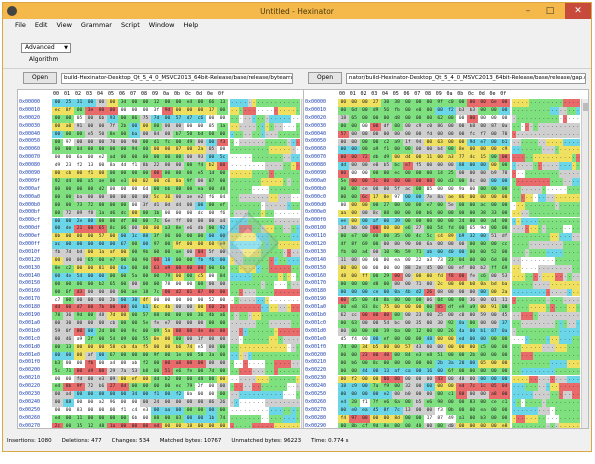  I want to click on hex-byte: 67, so click(123, 245).